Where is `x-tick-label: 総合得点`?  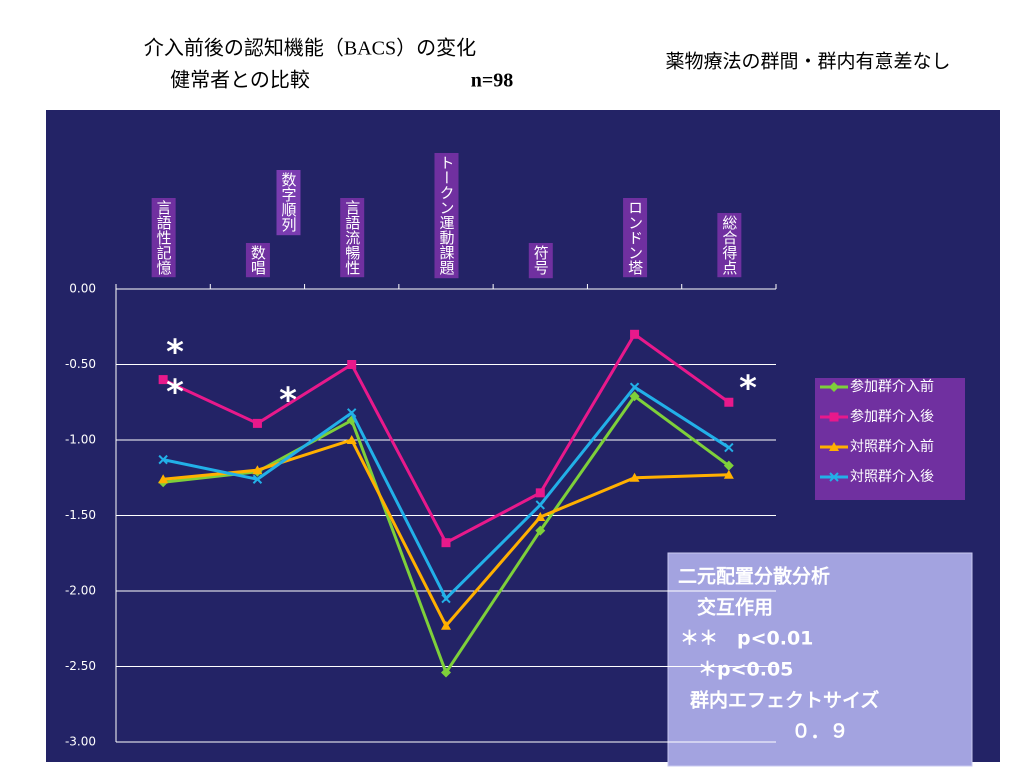 x-tick-label: 総合得点 is located at coordinates (729, 245).